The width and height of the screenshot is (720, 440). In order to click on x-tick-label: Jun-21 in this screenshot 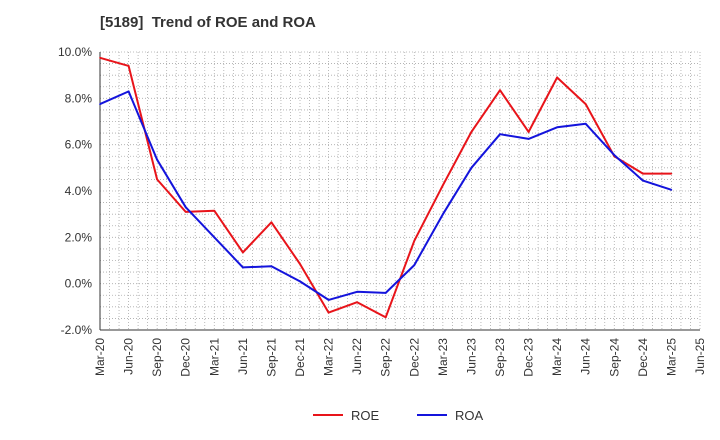, I will do `click(243, 356)`.